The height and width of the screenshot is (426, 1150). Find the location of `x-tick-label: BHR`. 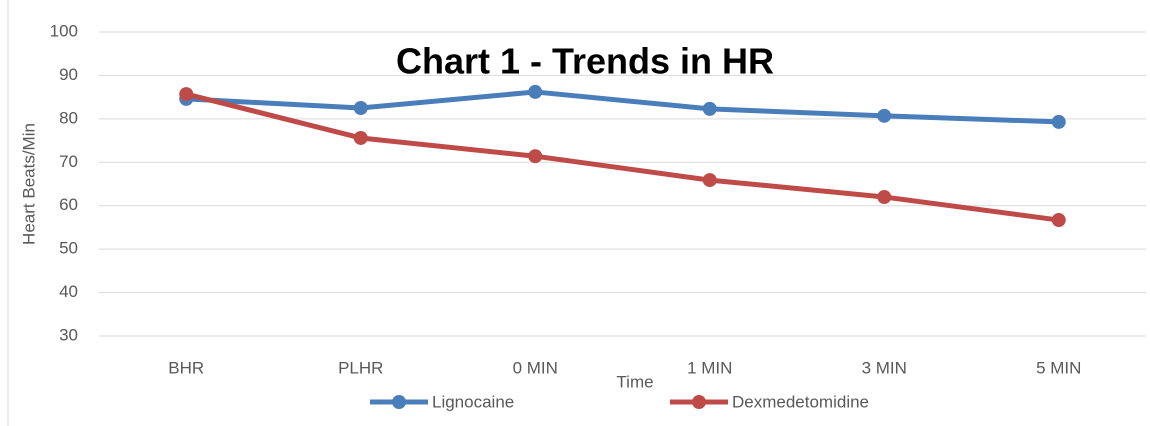

x-tick-label: BHR is located at coordinates (186, 367).